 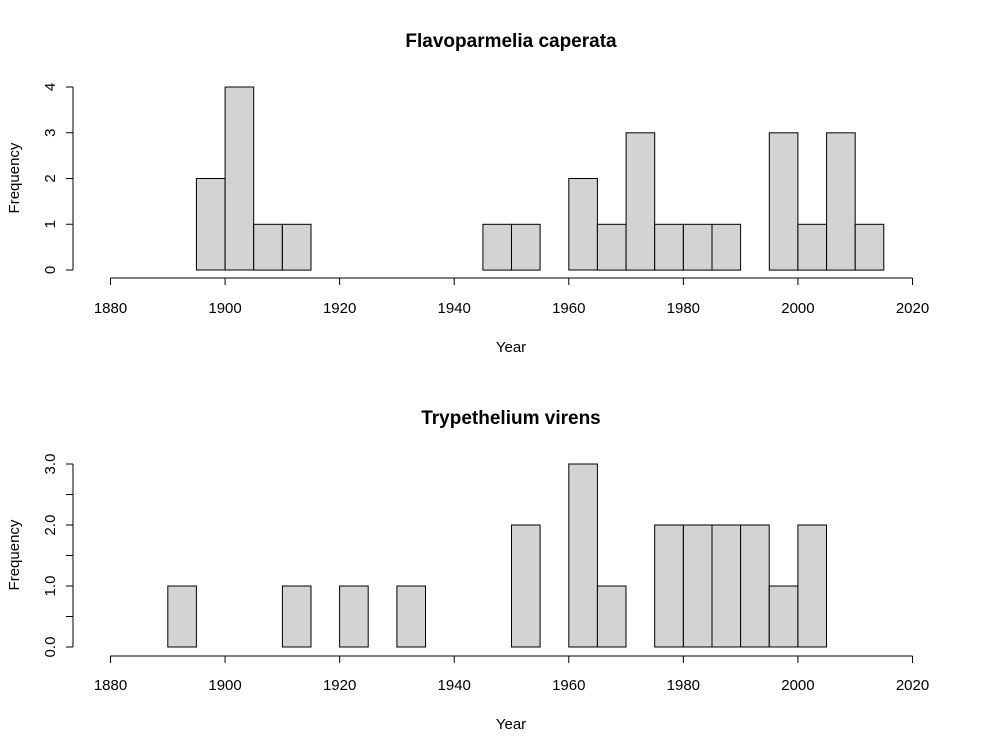 I want to click on y-tick-label: 2, so click(x=50, y=178).